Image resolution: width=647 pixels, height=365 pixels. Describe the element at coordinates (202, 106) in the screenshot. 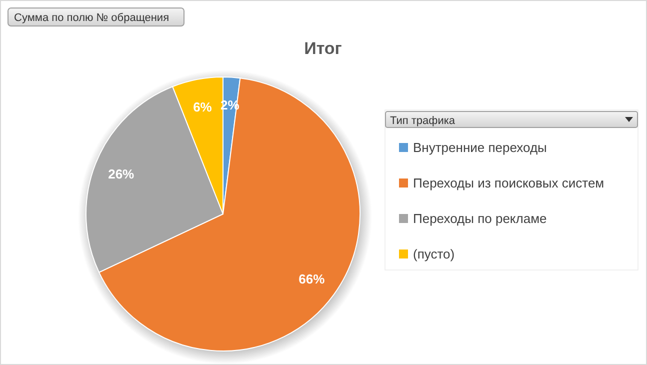

I see `data-label: 6%` at that location.